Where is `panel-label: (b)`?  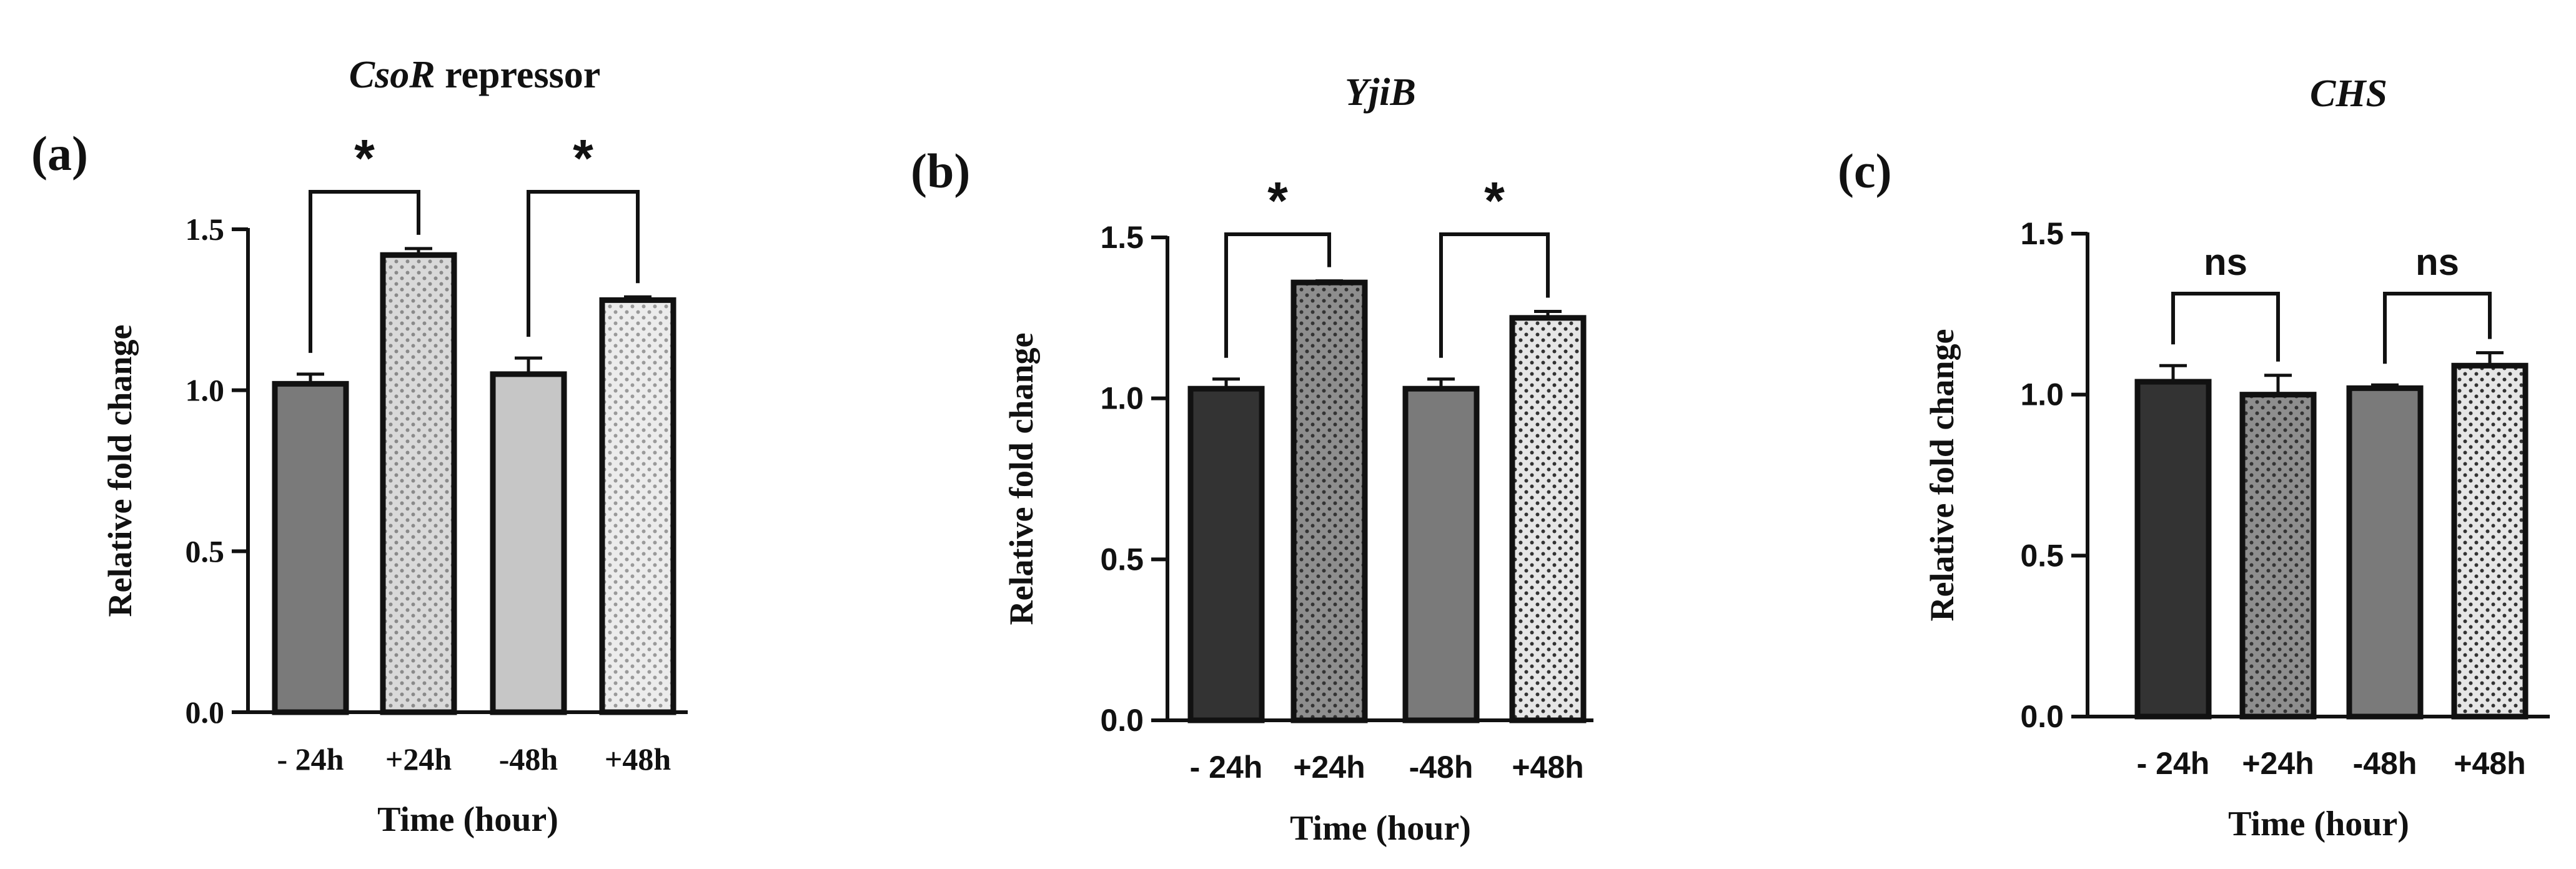
panel-label: (b) is located at coordinates (940, 171).